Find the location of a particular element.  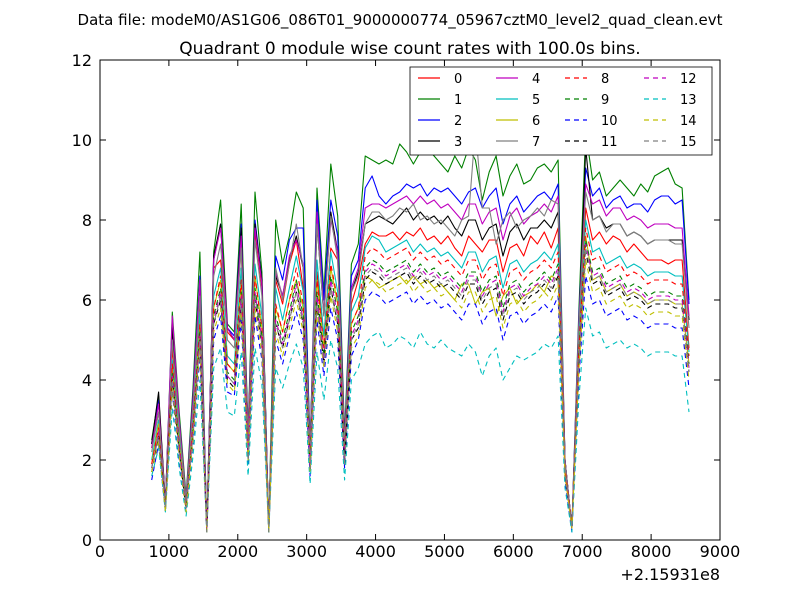

x-tick-label: 2000 is located at coordinates (237, 551).